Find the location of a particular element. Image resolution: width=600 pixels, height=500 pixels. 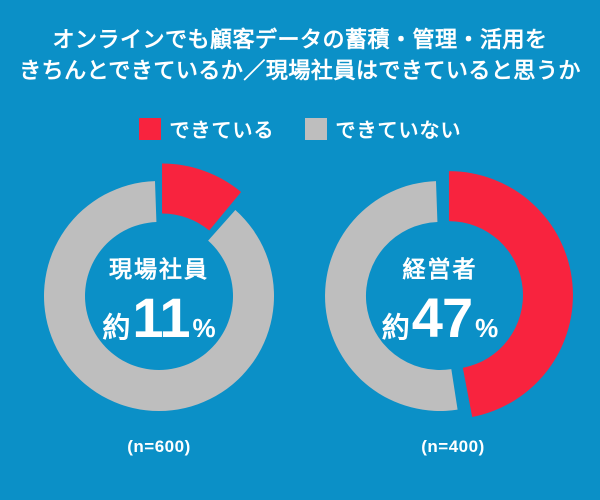

chart-legend: できている できていない is located at coordinates (300, 128).